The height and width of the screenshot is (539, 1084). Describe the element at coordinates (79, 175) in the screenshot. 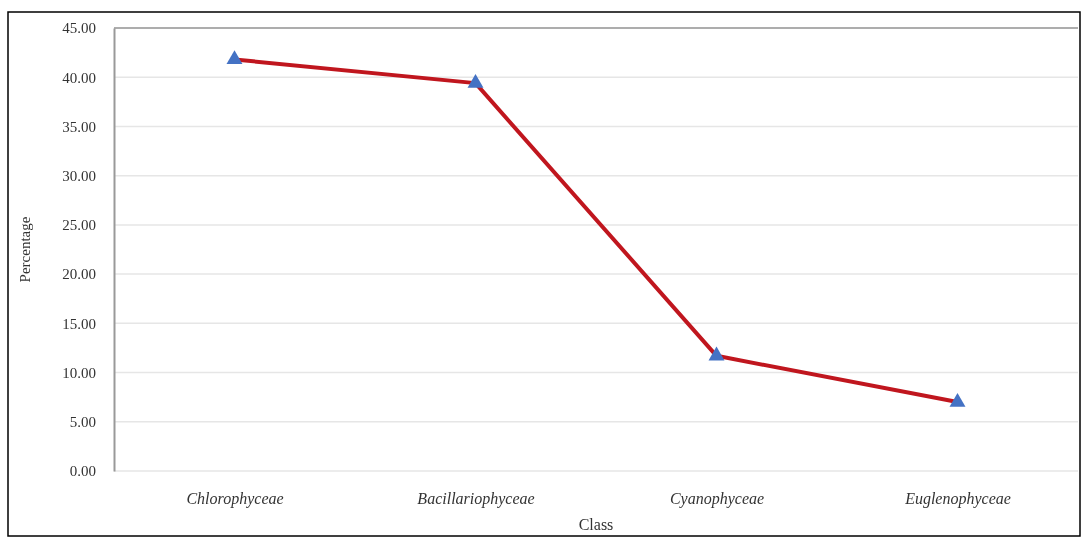

I see `y-tick-label: 30.00` at that location.